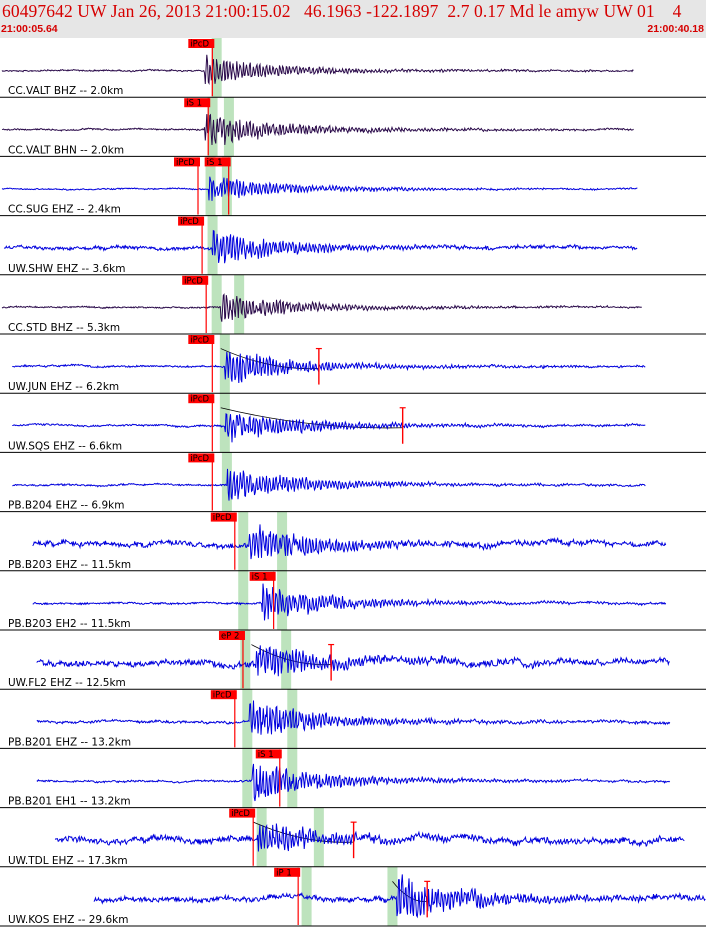 The width and height of the screenshot is (706, 938). Describe the element at coordinates (191, 245) in the screenshot. I see `phase-pick-3-0: iPcD` at that location.